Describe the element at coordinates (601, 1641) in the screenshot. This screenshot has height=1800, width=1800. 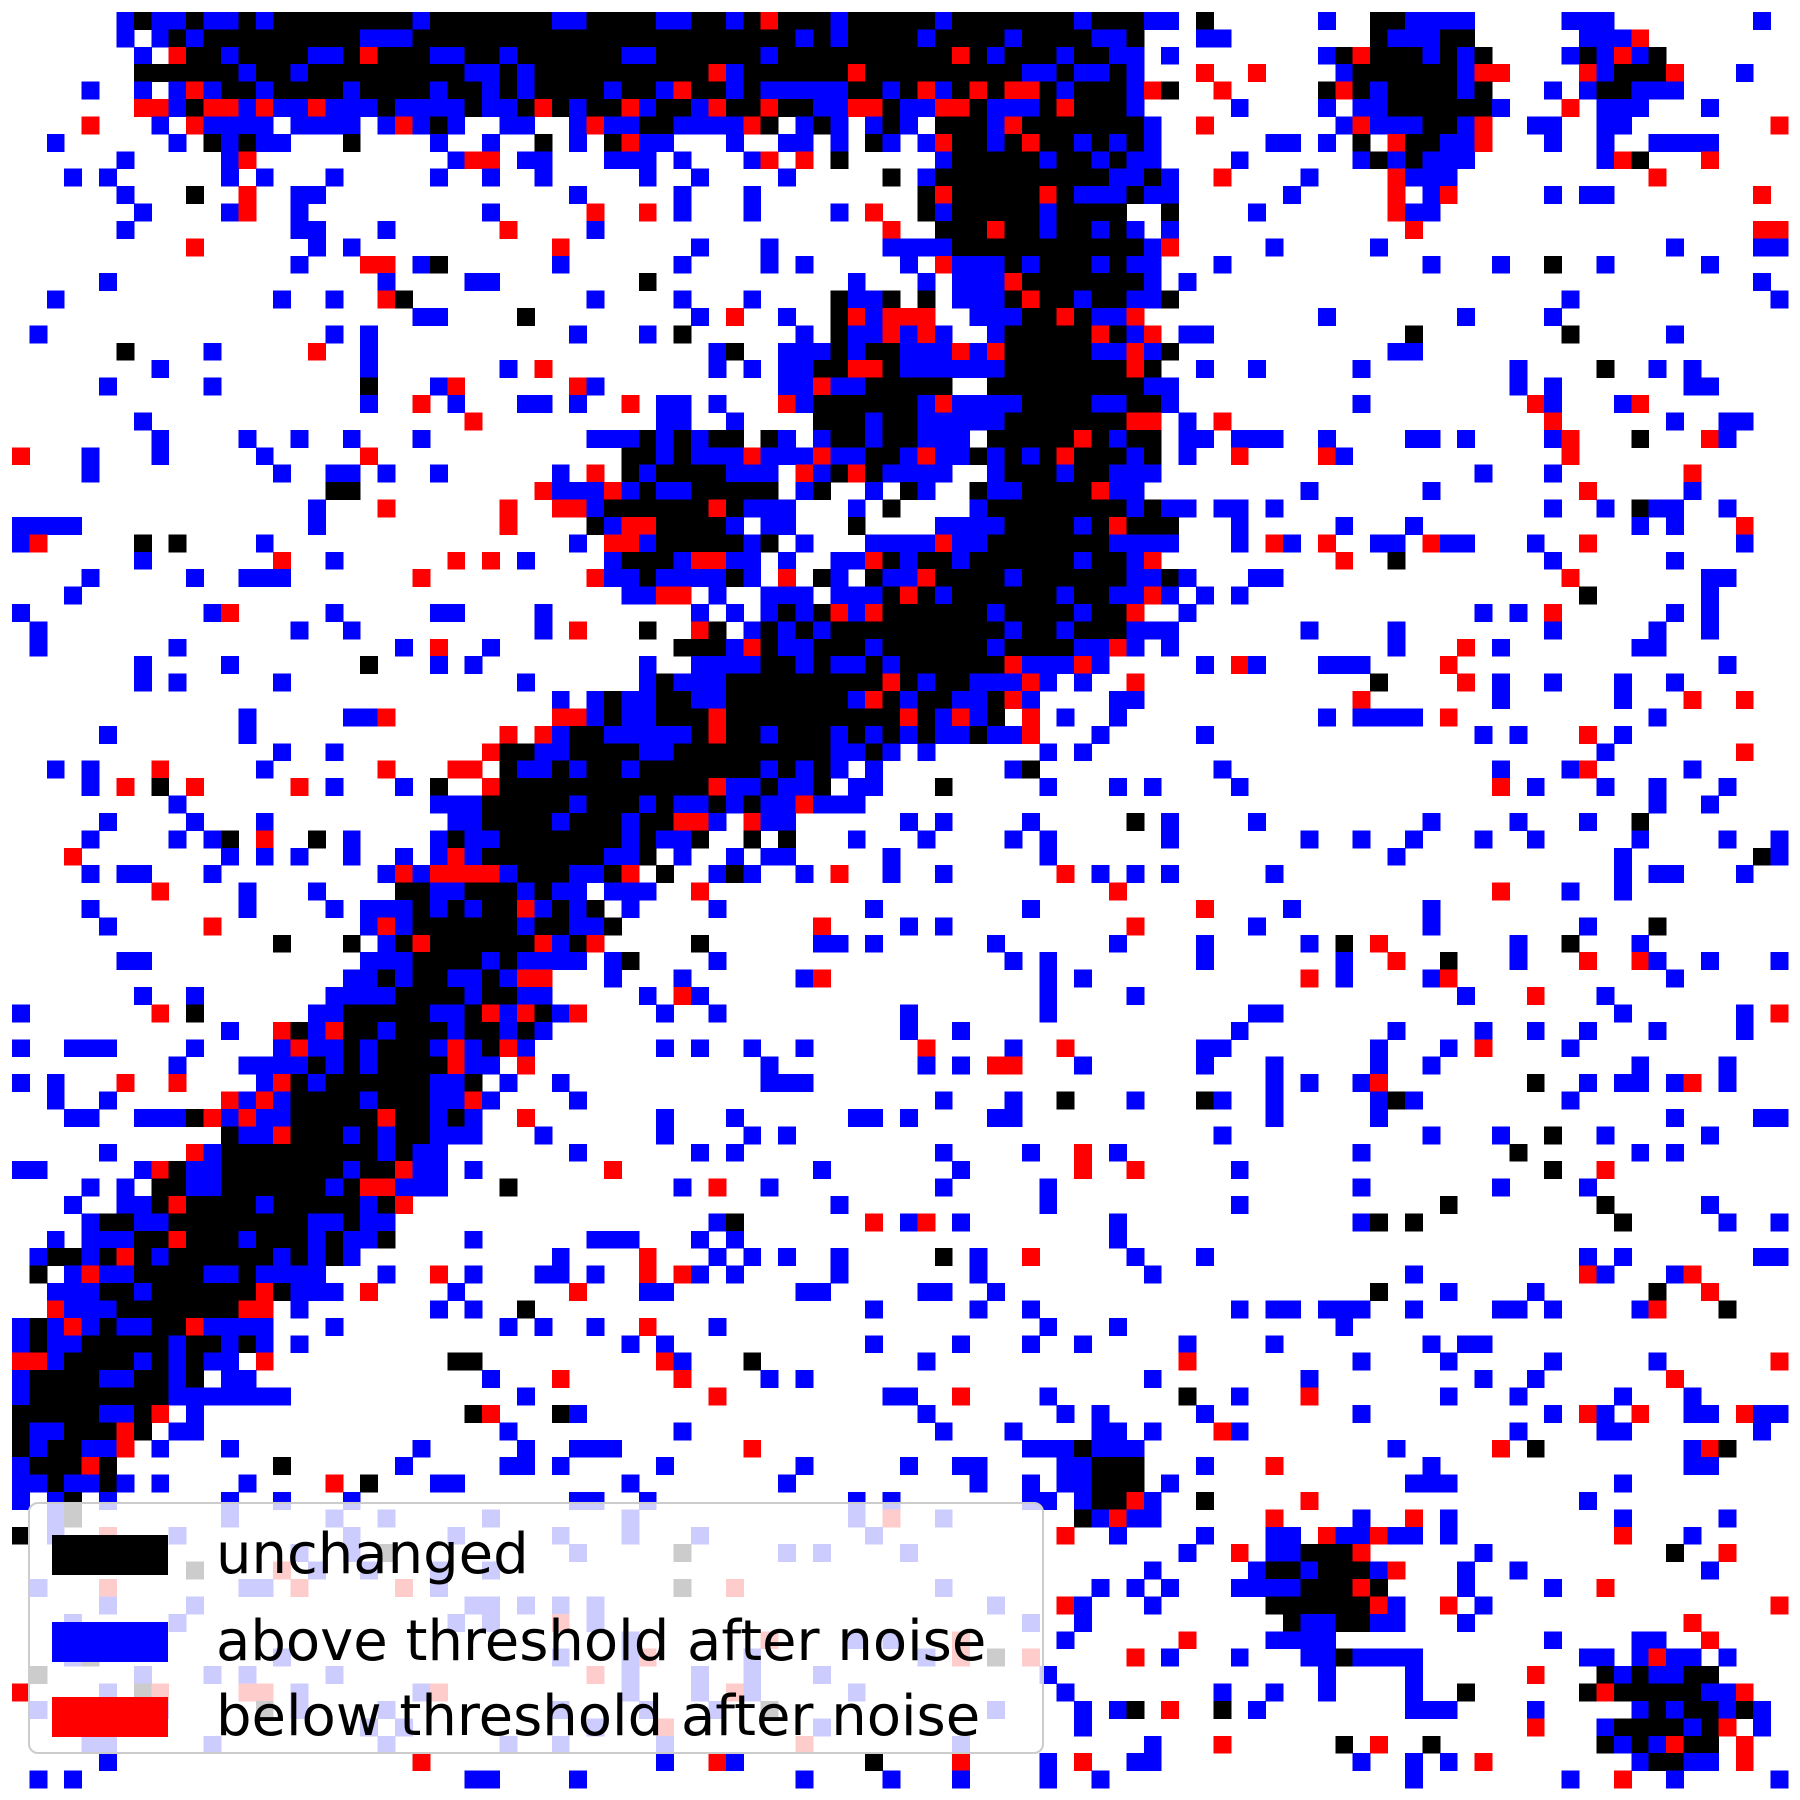
I see `legend-label-above: above threshold after noise` at that location.